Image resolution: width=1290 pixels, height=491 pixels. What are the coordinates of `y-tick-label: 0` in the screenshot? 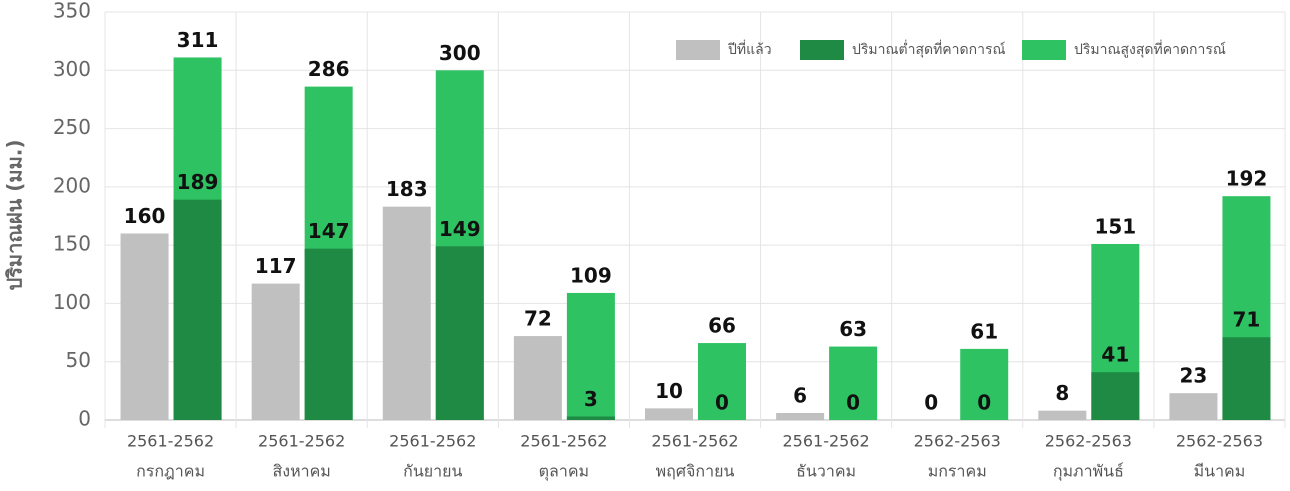 It's located at (84, 419).